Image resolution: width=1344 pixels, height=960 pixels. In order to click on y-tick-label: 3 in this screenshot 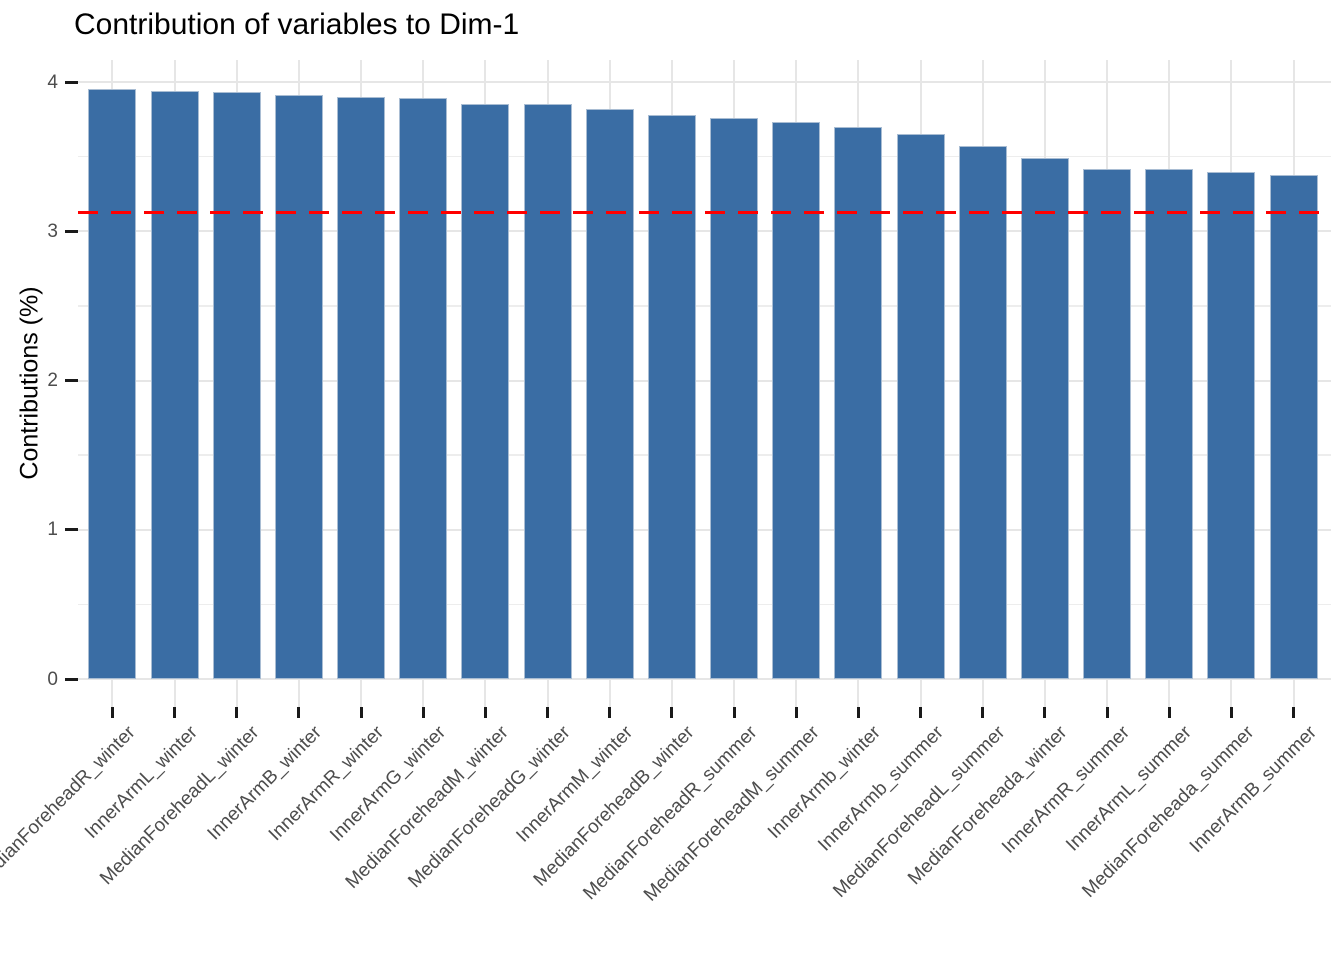, I will do `click(52, 231)`.